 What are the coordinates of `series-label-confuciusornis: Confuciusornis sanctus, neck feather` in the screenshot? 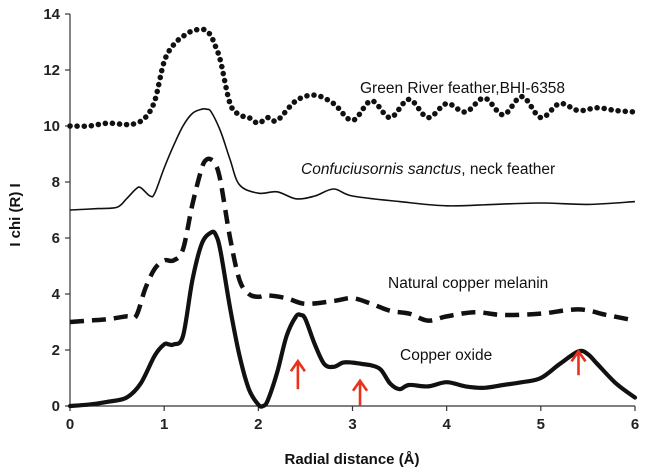 It's located at (428, 169).